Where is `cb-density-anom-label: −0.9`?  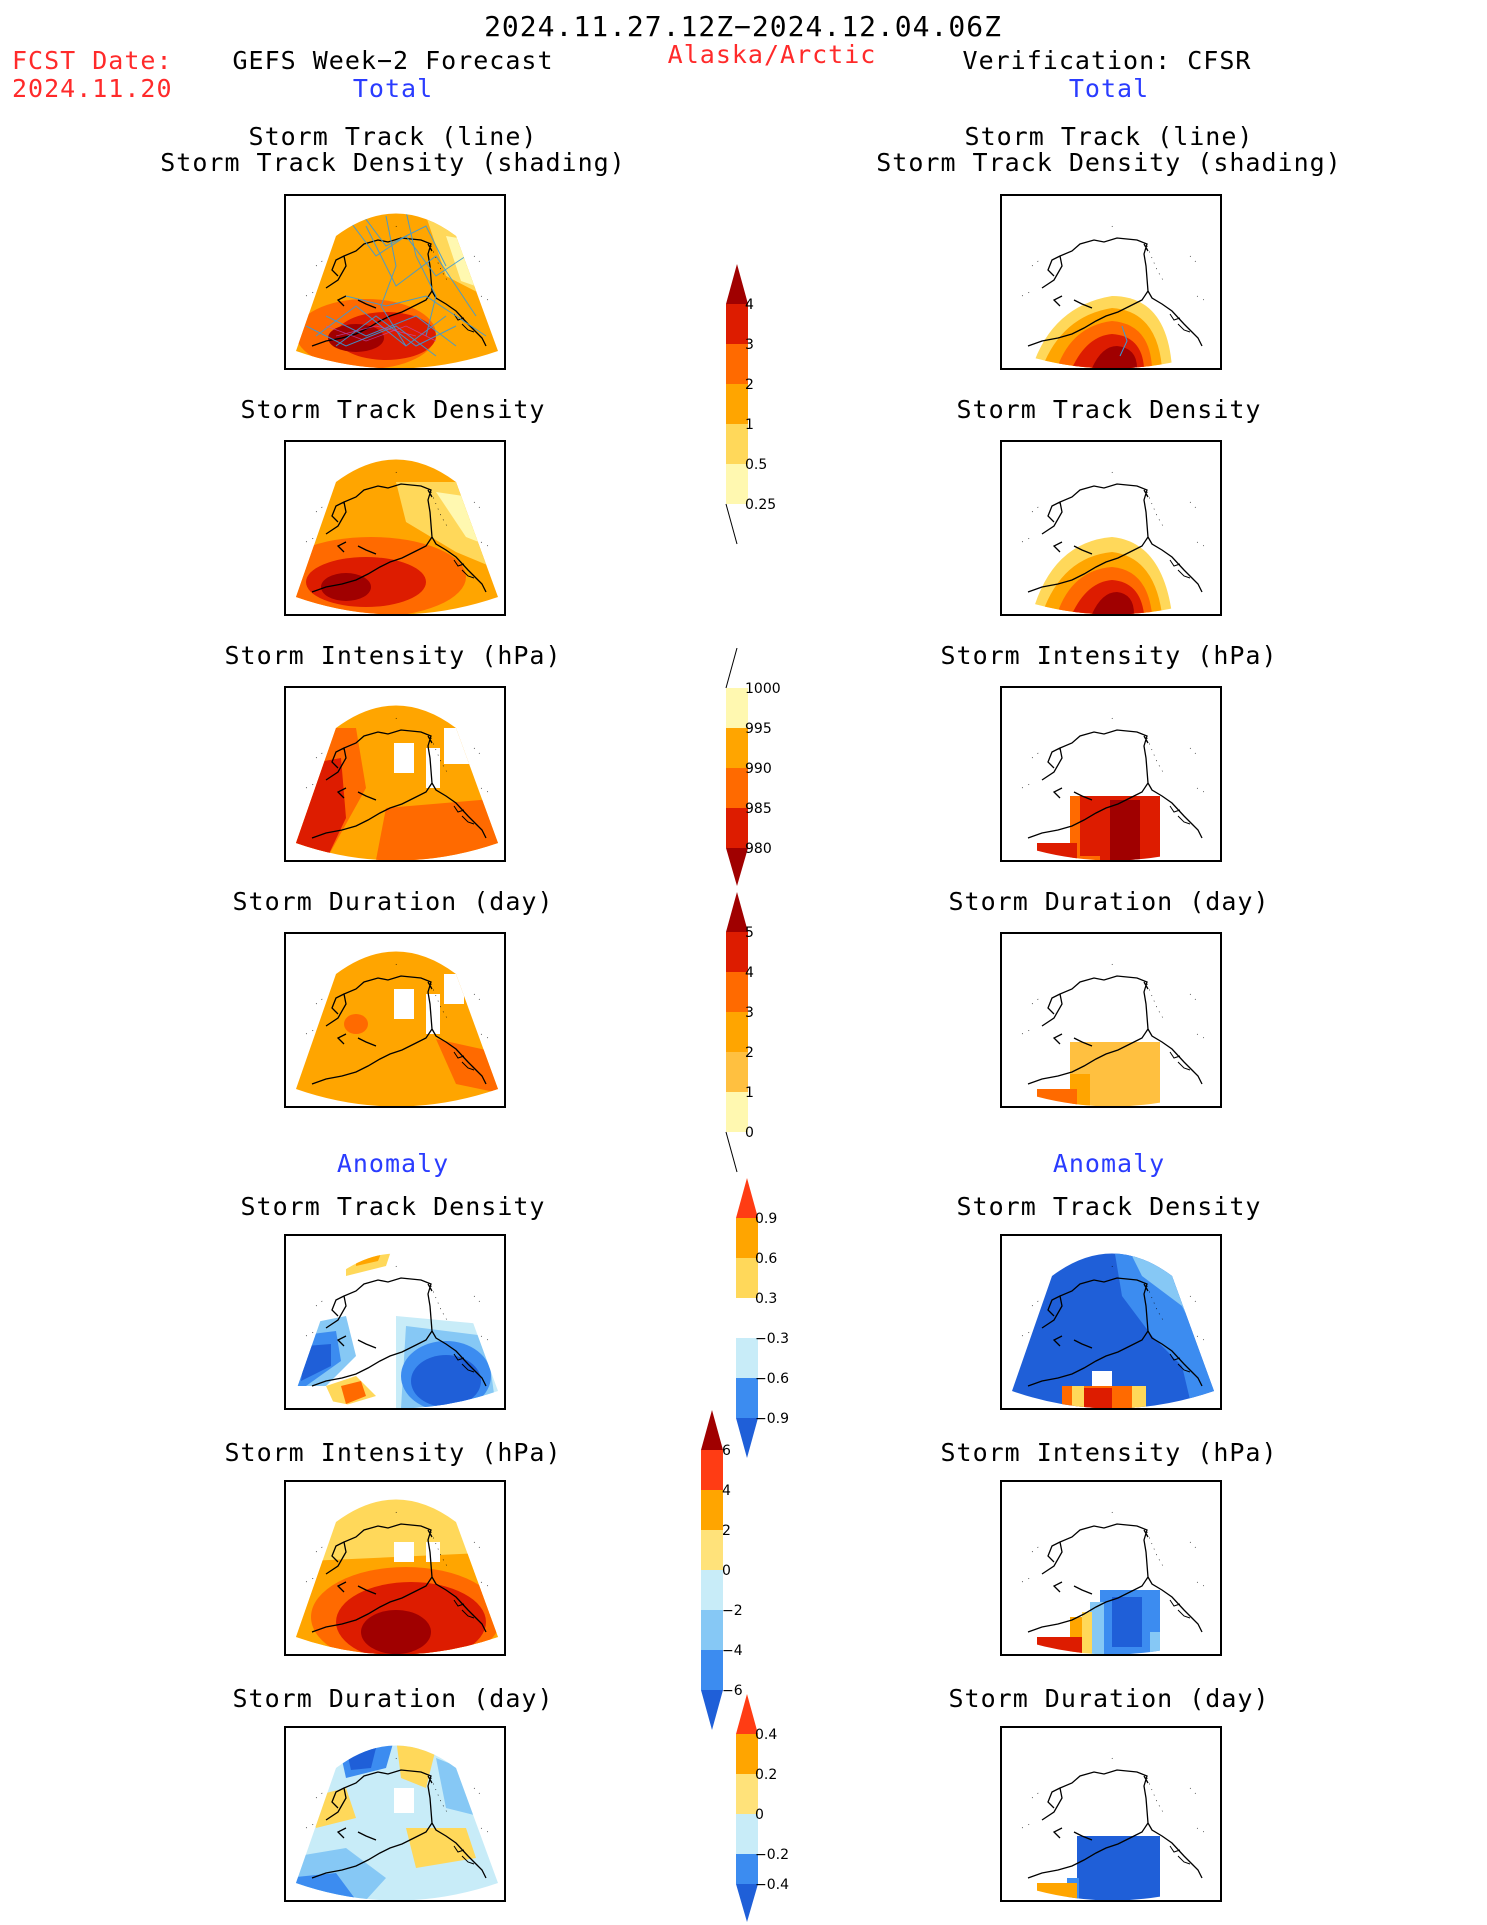 cb-density-anom-label: −0.9 is located at coordinates (772, 1419).